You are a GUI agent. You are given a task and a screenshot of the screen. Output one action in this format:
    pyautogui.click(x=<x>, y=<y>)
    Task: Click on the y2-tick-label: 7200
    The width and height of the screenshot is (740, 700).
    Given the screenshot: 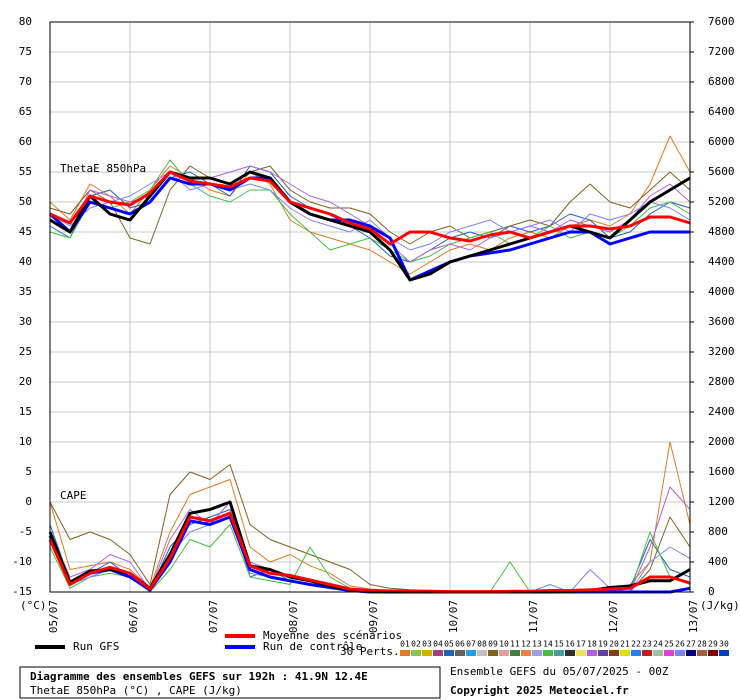 What is the action you would take?
    pyautogui.click(x=721, y=51)
    